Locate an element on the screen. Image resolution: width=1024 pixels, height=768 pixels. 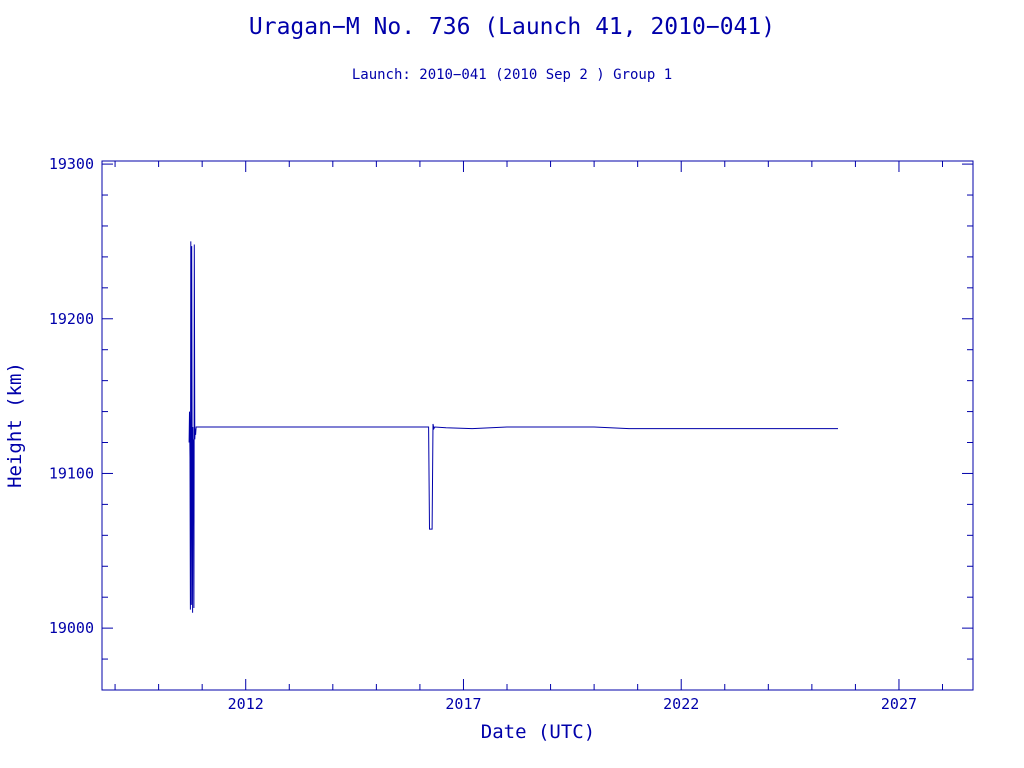
chart-subtitle: Launch: 2010−041 (2010 Sep 2 ) Group 1 is located at coordinates (512, 75).